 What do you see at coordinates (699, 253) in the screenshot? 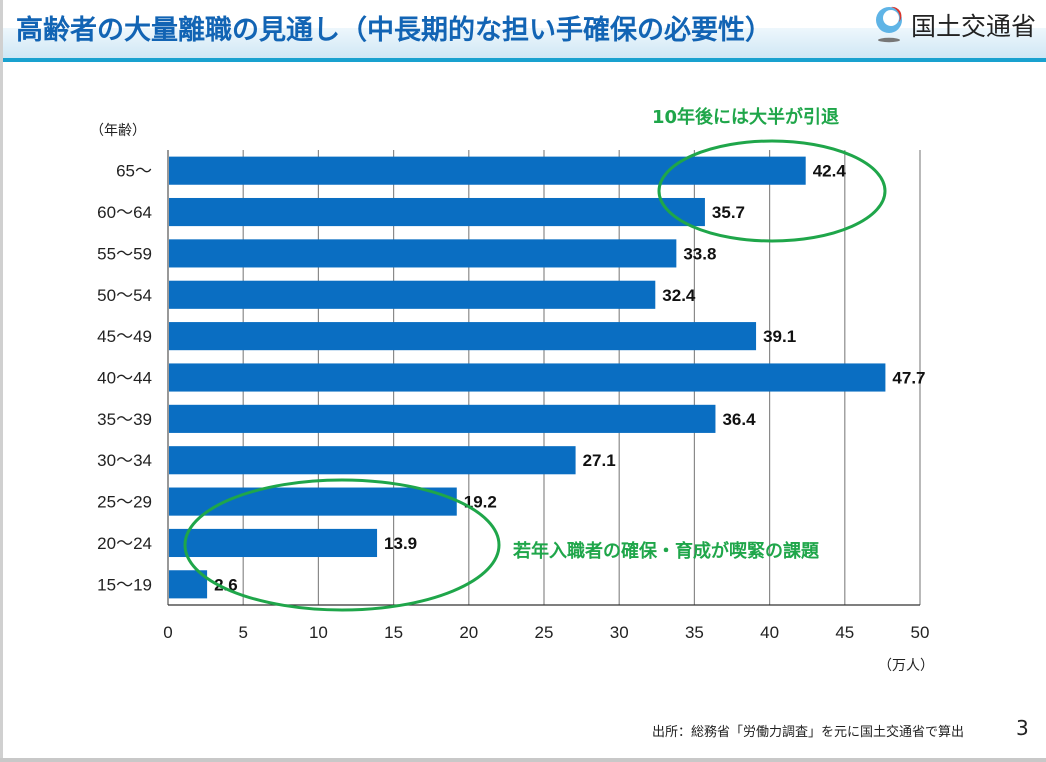
I see `value-label: 33.8` at bounding box center [699, 253].